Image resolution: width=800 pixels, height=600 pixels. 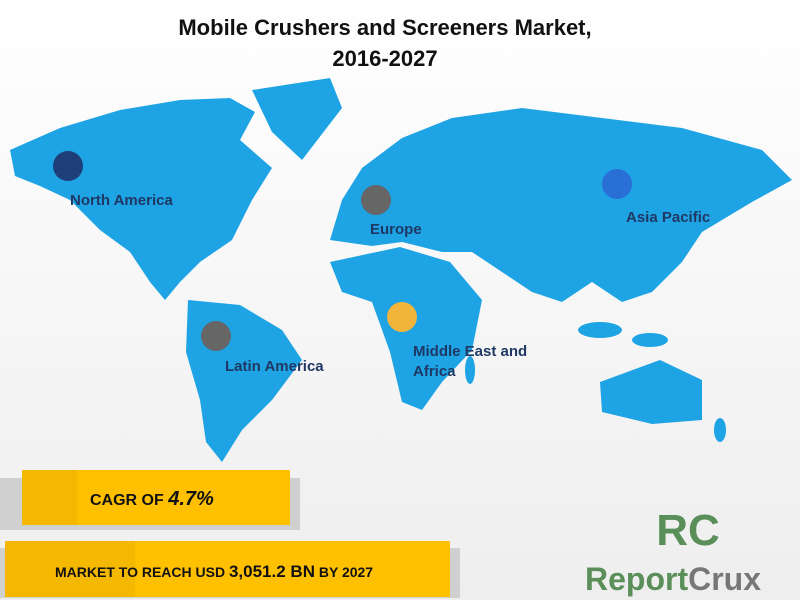 I want to click on cagr-value: 4.7%, so click(x=190, y=499).